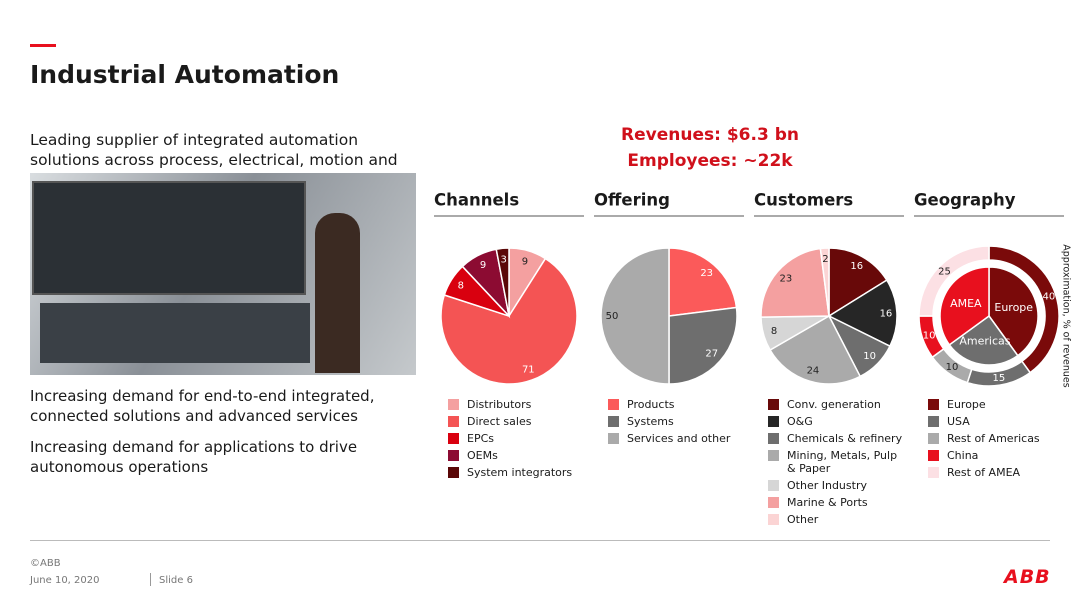  I want to click on legend-label: Conv. generation, so click(834, 404).